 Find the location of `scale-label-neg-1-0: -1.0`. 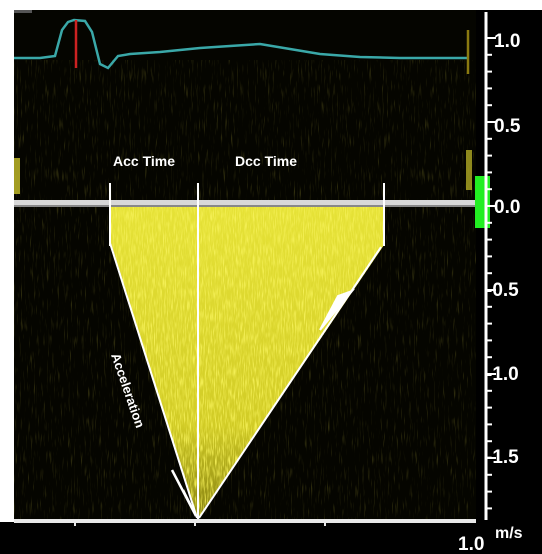

scale-label-neg-1-0: -1.0 is located at coordinates (502, 374).